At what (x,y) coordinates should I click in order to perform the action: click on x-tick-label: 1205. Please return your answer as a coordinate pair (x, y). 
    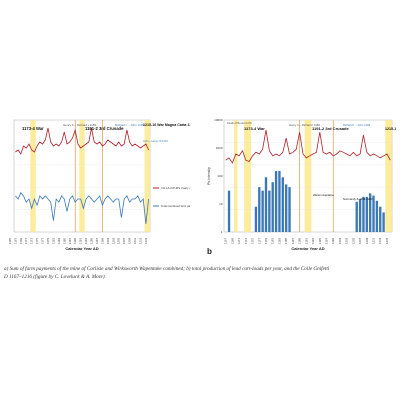
    Looking at the image, I should click on (119, 240).